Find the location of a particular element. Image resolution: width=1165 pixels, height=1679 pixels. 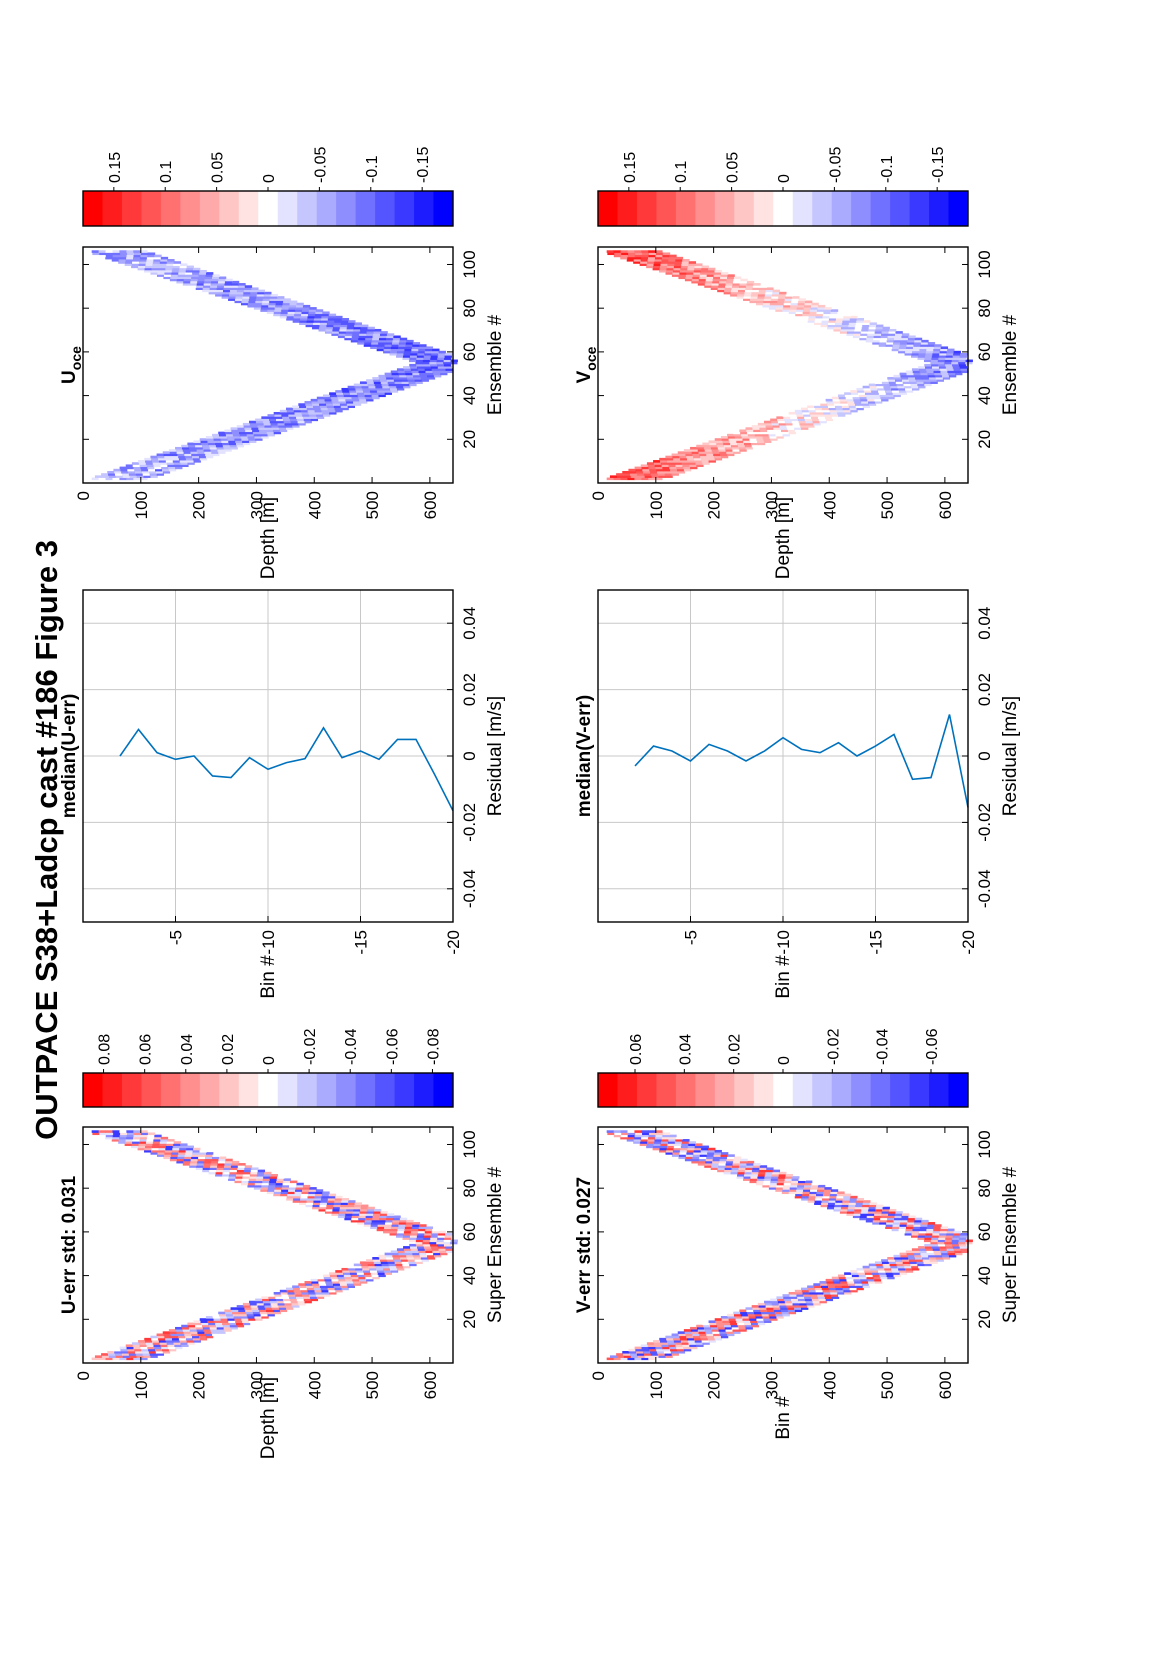

ensemble-tick-label: 80 is located at coordinates (984, 308).